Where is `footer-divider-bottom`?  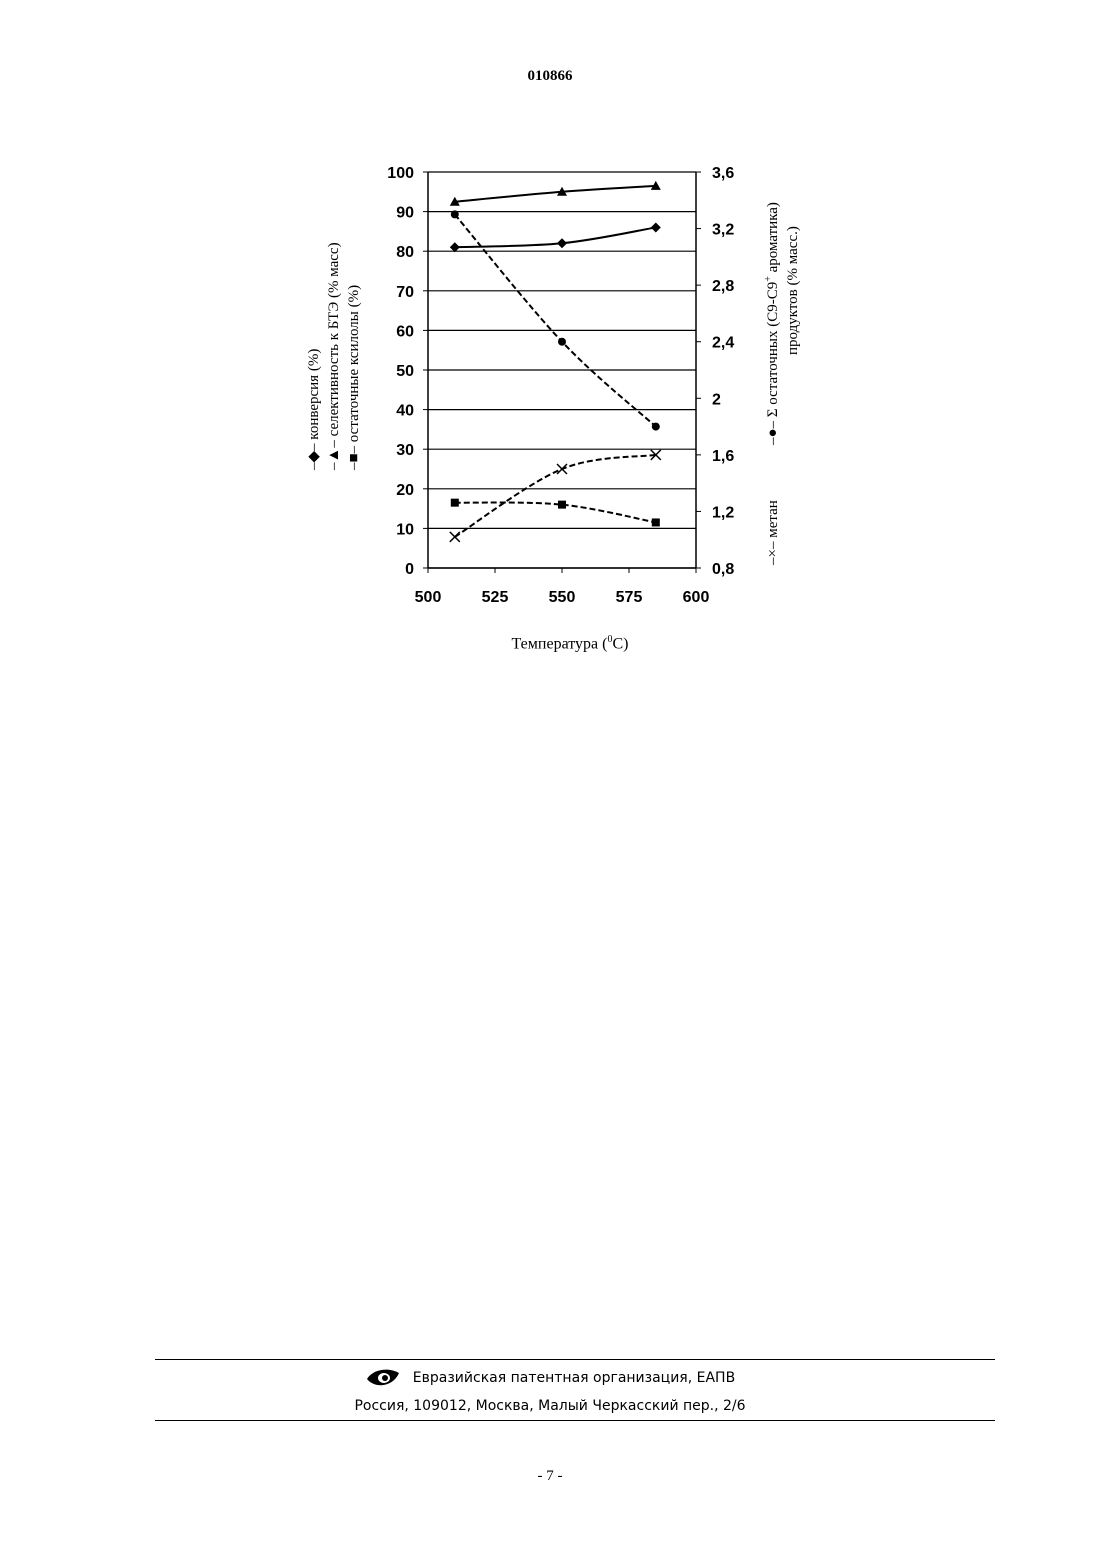
footer-divider-bottom is located at coordinates (575, 1420).